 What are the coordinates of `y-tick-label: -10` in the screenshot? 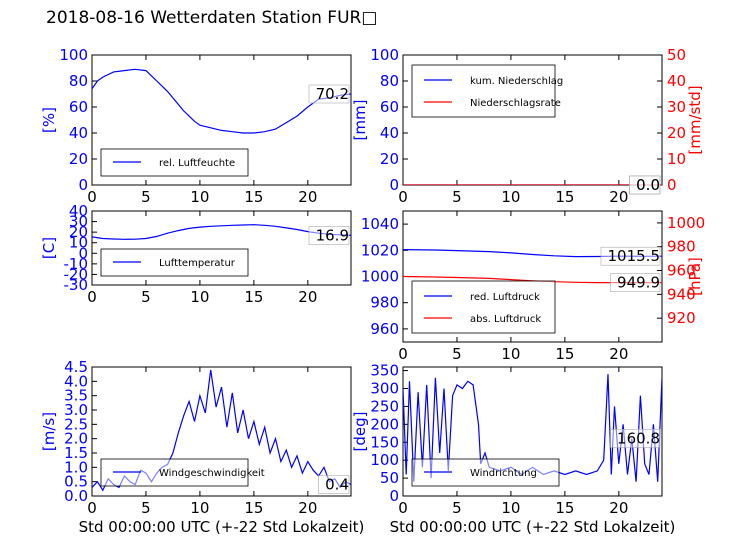 It's located at (76, 264).